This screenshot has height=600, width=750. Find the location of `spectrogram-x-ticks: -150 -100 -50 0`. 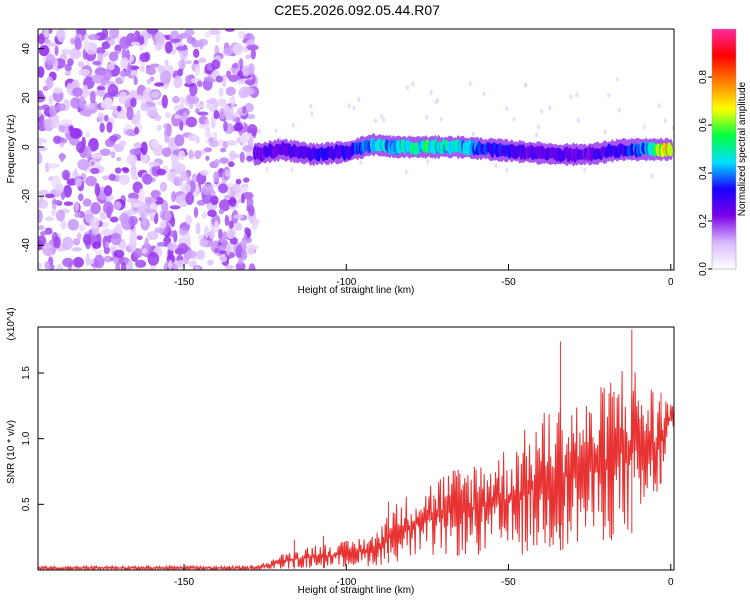

spectrogram-x-ticks: -150 -100 -50 0 is located at coordinates (424, 276).